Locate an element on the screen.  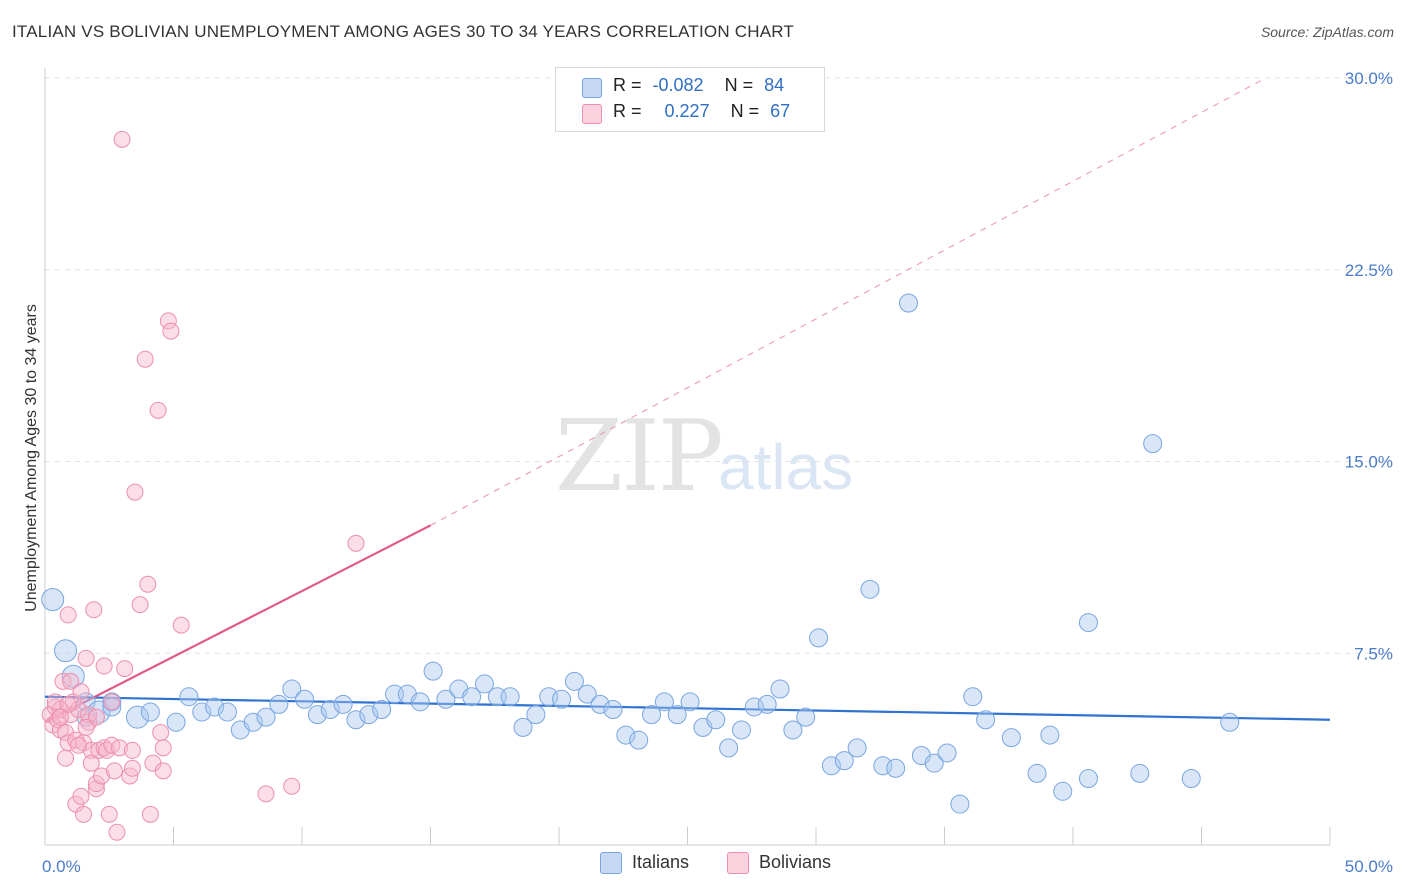
bolivians-legend-label: Bolivians is located at coordinates (795, 862).